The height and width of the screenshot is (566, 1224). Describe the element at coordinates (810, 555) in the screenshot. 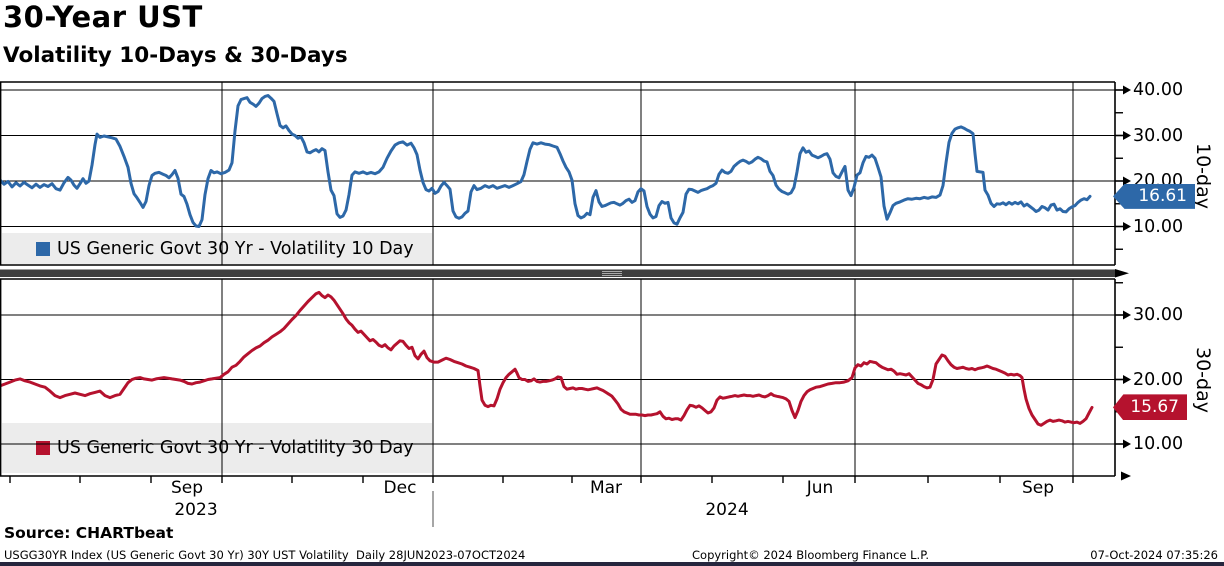

I see `footer-copyright: Copyright© 2024 Bloomberg Finance L.P.` at that location.